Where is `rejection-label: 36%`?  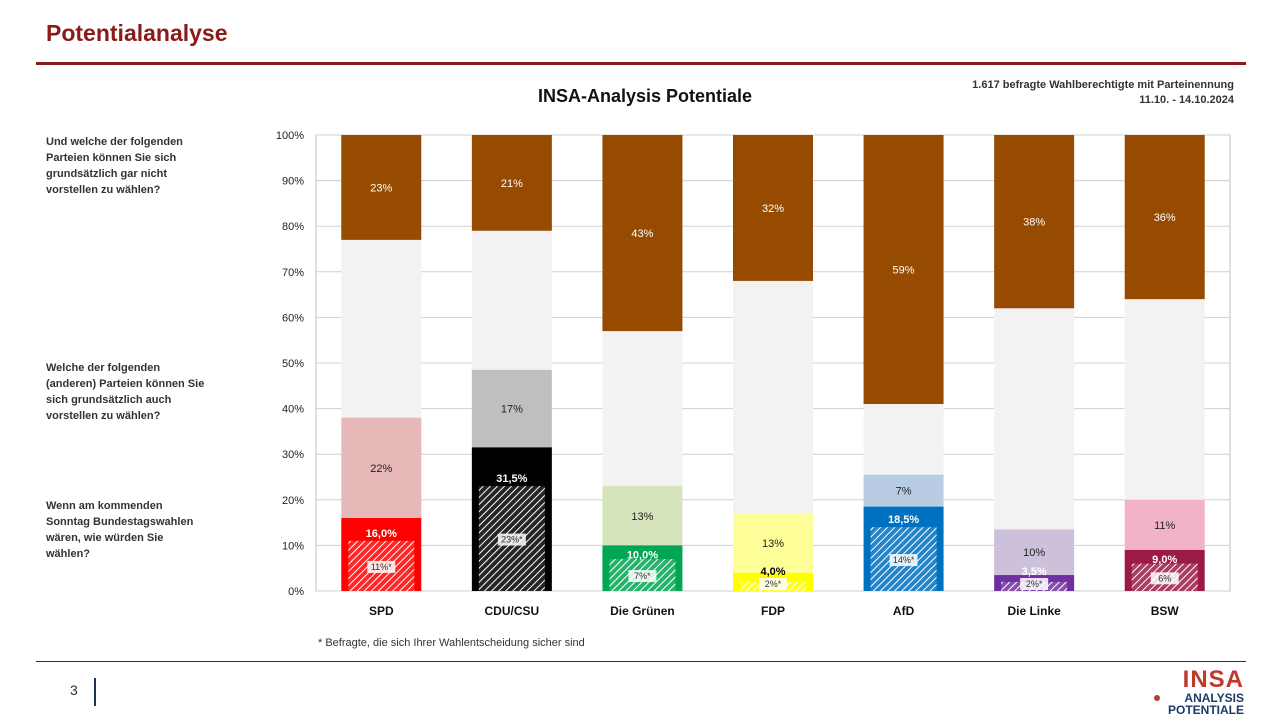
rejection-label: 36% is located at coordinates (1165, 218).